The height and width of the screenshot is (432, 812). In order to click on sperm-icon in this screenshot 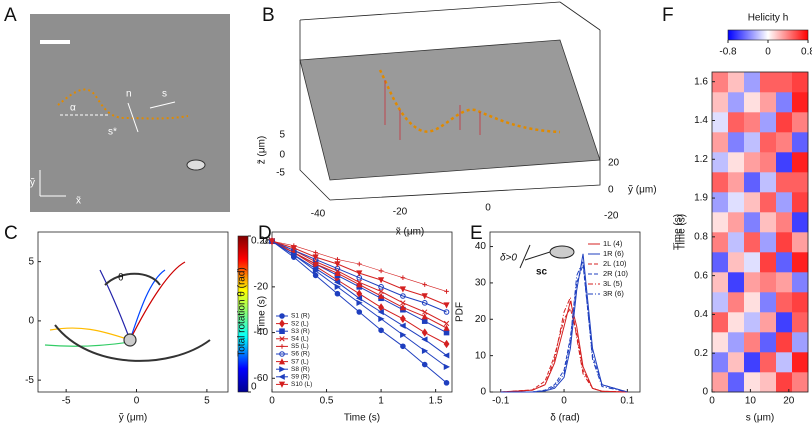, I will do `click(535, 256)`.